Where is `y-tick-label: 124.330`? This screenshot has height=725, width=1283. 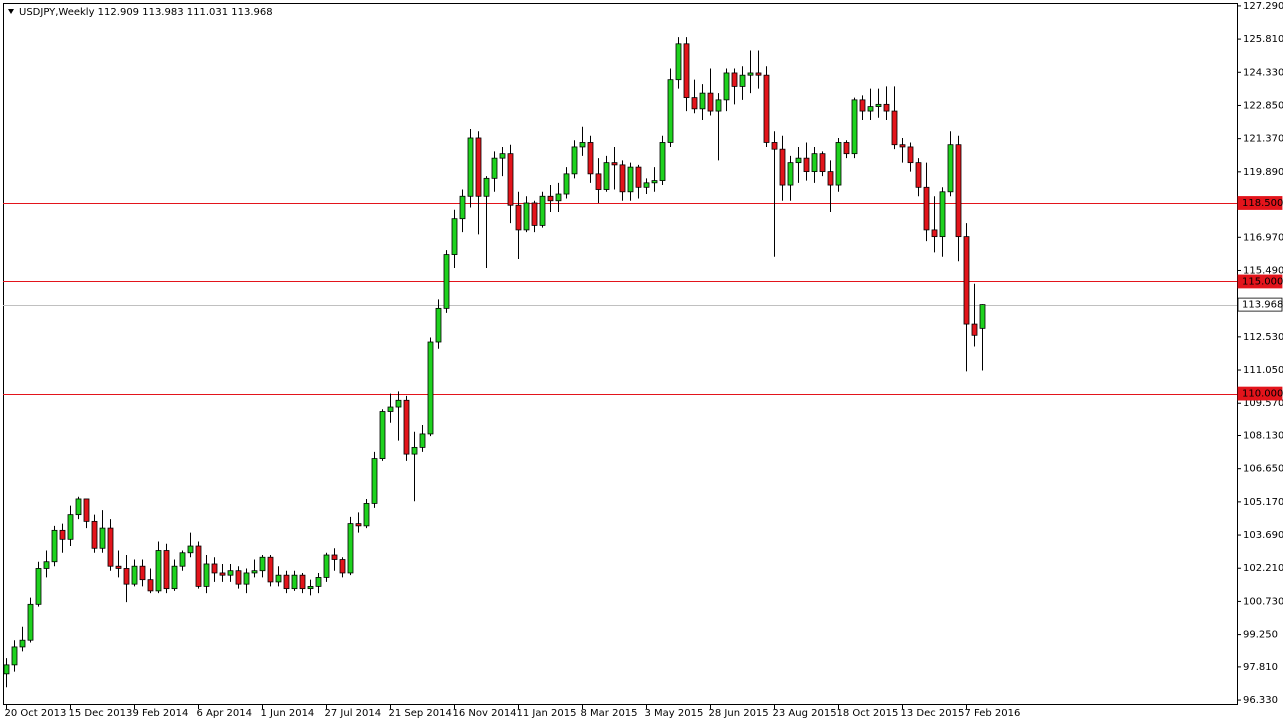 y-tick-label: 124.330 is located at coordinates (1263, 72).